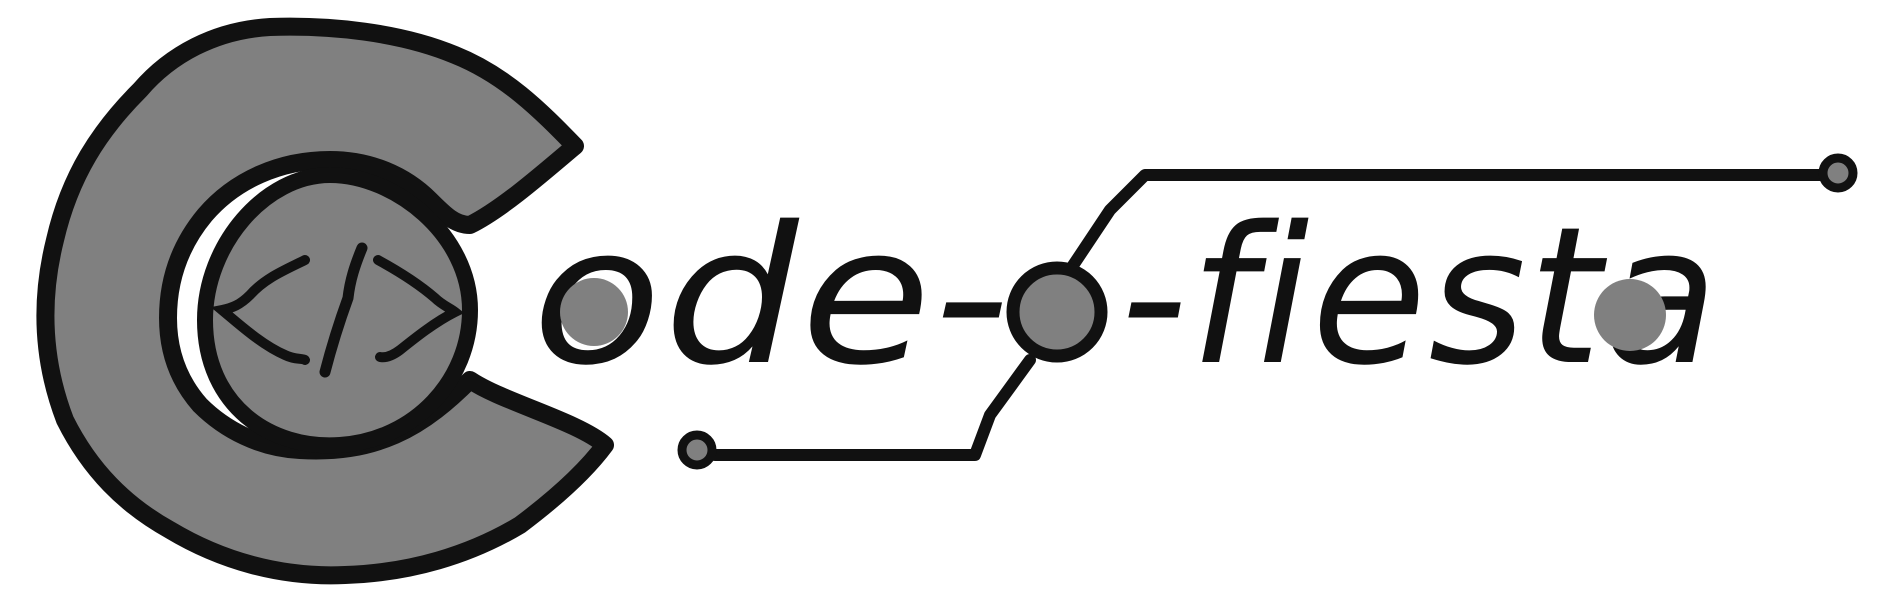  I want to click on upper-trace-pad, so click(1838, 173).